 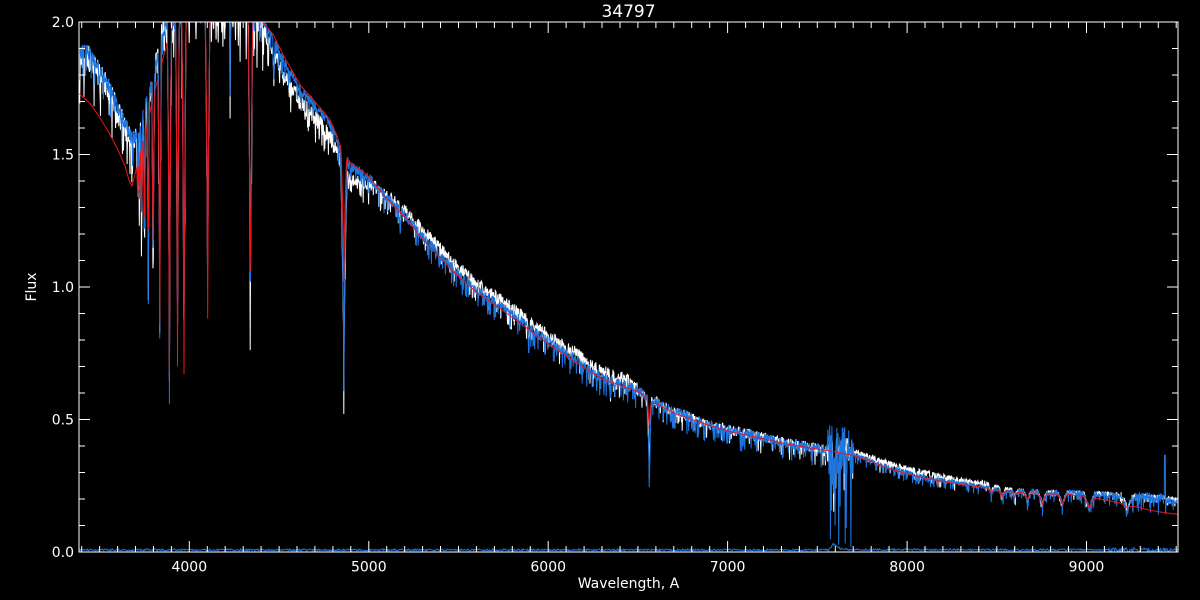 I want to click on x-tick-label: 5000, so click(x=369, y=568).